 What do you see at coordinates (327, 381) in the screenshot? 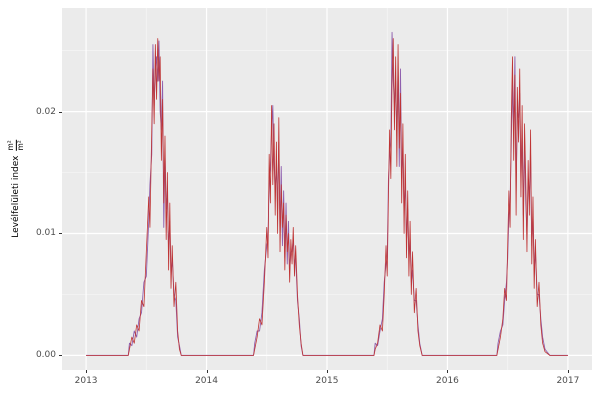
I see `x-tick-label: 2015` at bounding box center [327, 381].